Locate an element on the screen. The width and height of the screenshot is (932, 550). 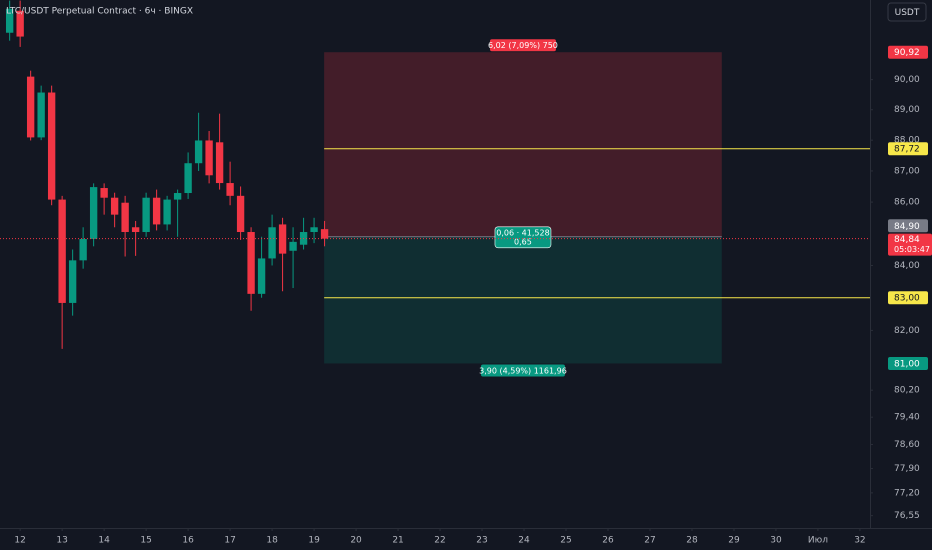
y-tick-label: 88,00 is located at coordinates (907, 141).